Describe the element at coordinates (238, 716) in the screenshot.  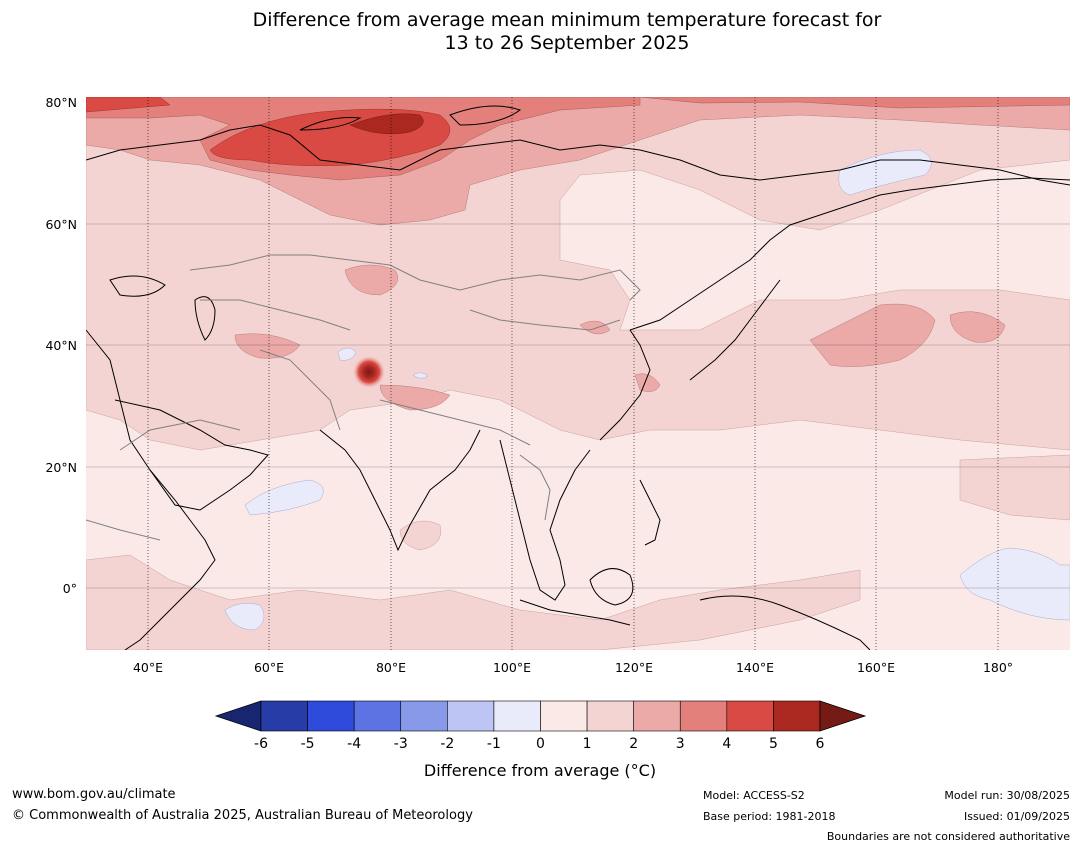
I see `colorbar-extend-low` at that location.